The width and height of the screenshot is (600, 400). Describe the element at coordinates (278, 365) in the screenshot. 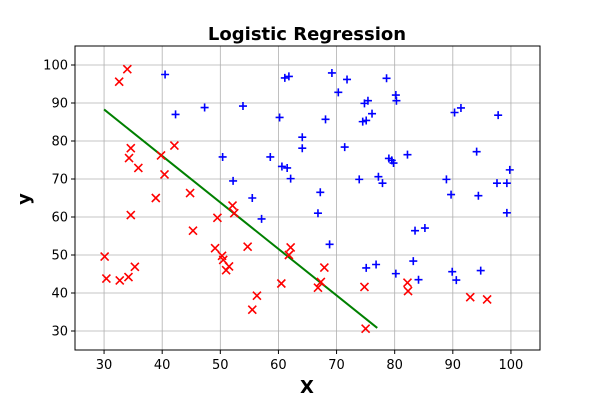

I see `x-tick-label: 60` at that location.